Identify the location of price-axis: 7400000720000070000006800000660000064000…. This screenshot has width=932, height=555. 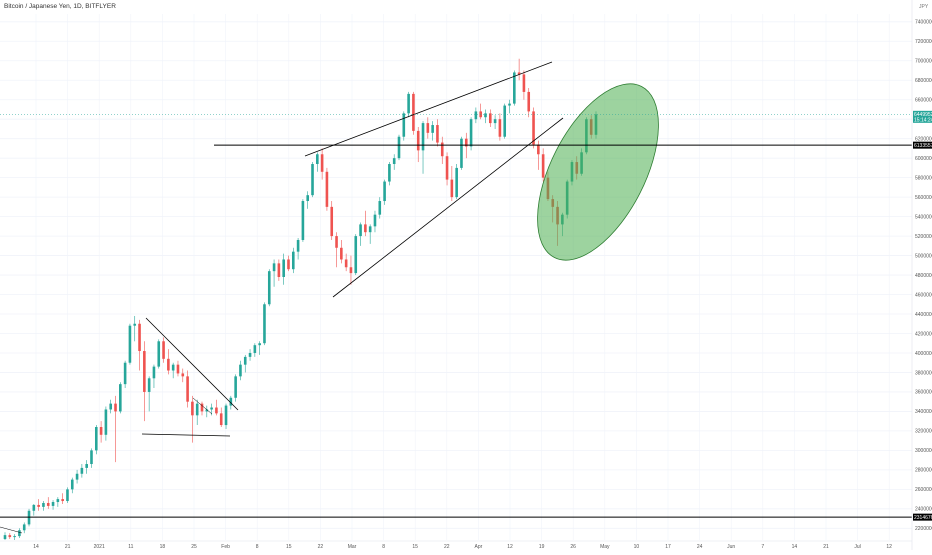
(921, 275).